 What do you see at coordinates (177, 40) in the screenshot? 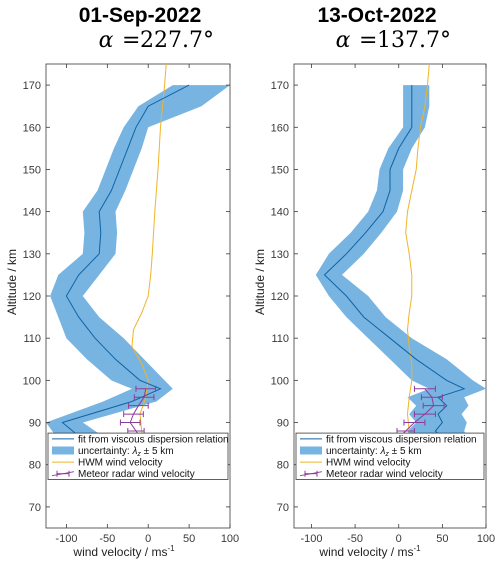
I see `alpha-value: 227.7°` at bounding box center [177, 40].